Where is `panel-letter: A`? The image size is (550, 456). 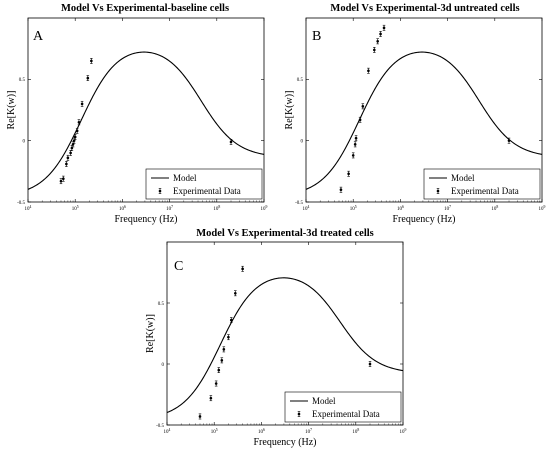 panel-letter: A is located at coordinates (38, 36).